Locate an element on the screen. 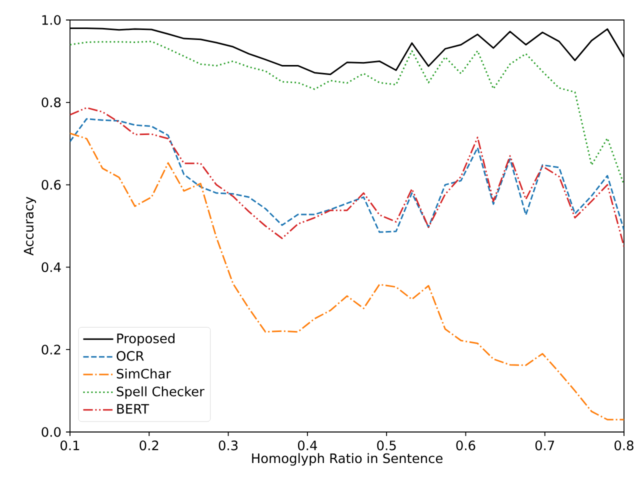 The width and height of the screenshot is (635, 479). x-axis-title: Homoglyph Ratio in Sentence is located at coordinates (347, 459).